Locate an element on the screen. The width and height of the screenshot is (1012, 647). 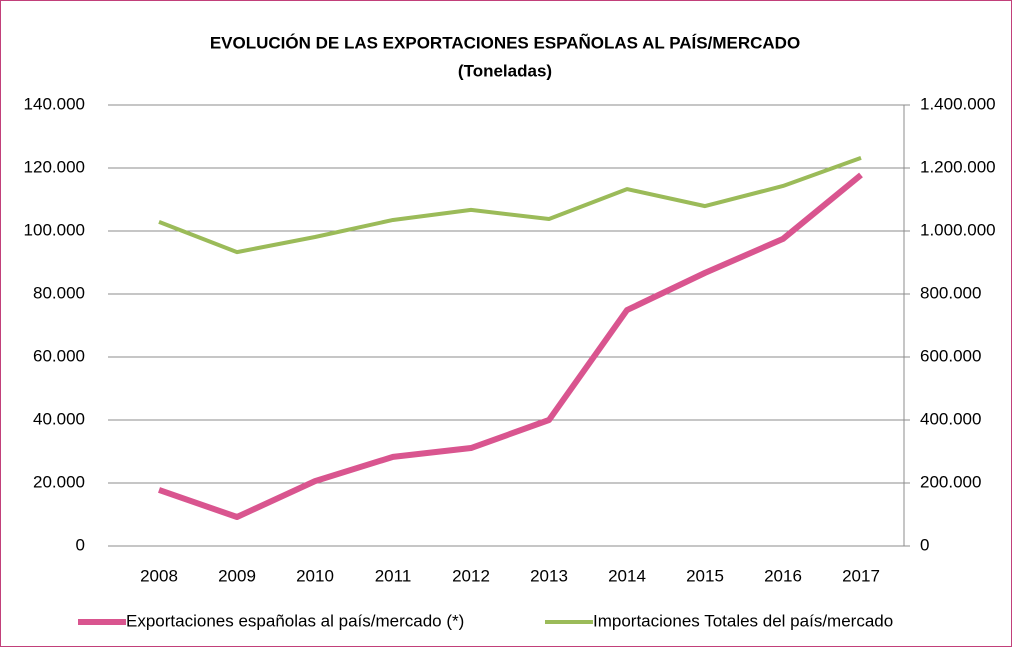
x-tick-label: 2010 is located at coordinates (315, 575).